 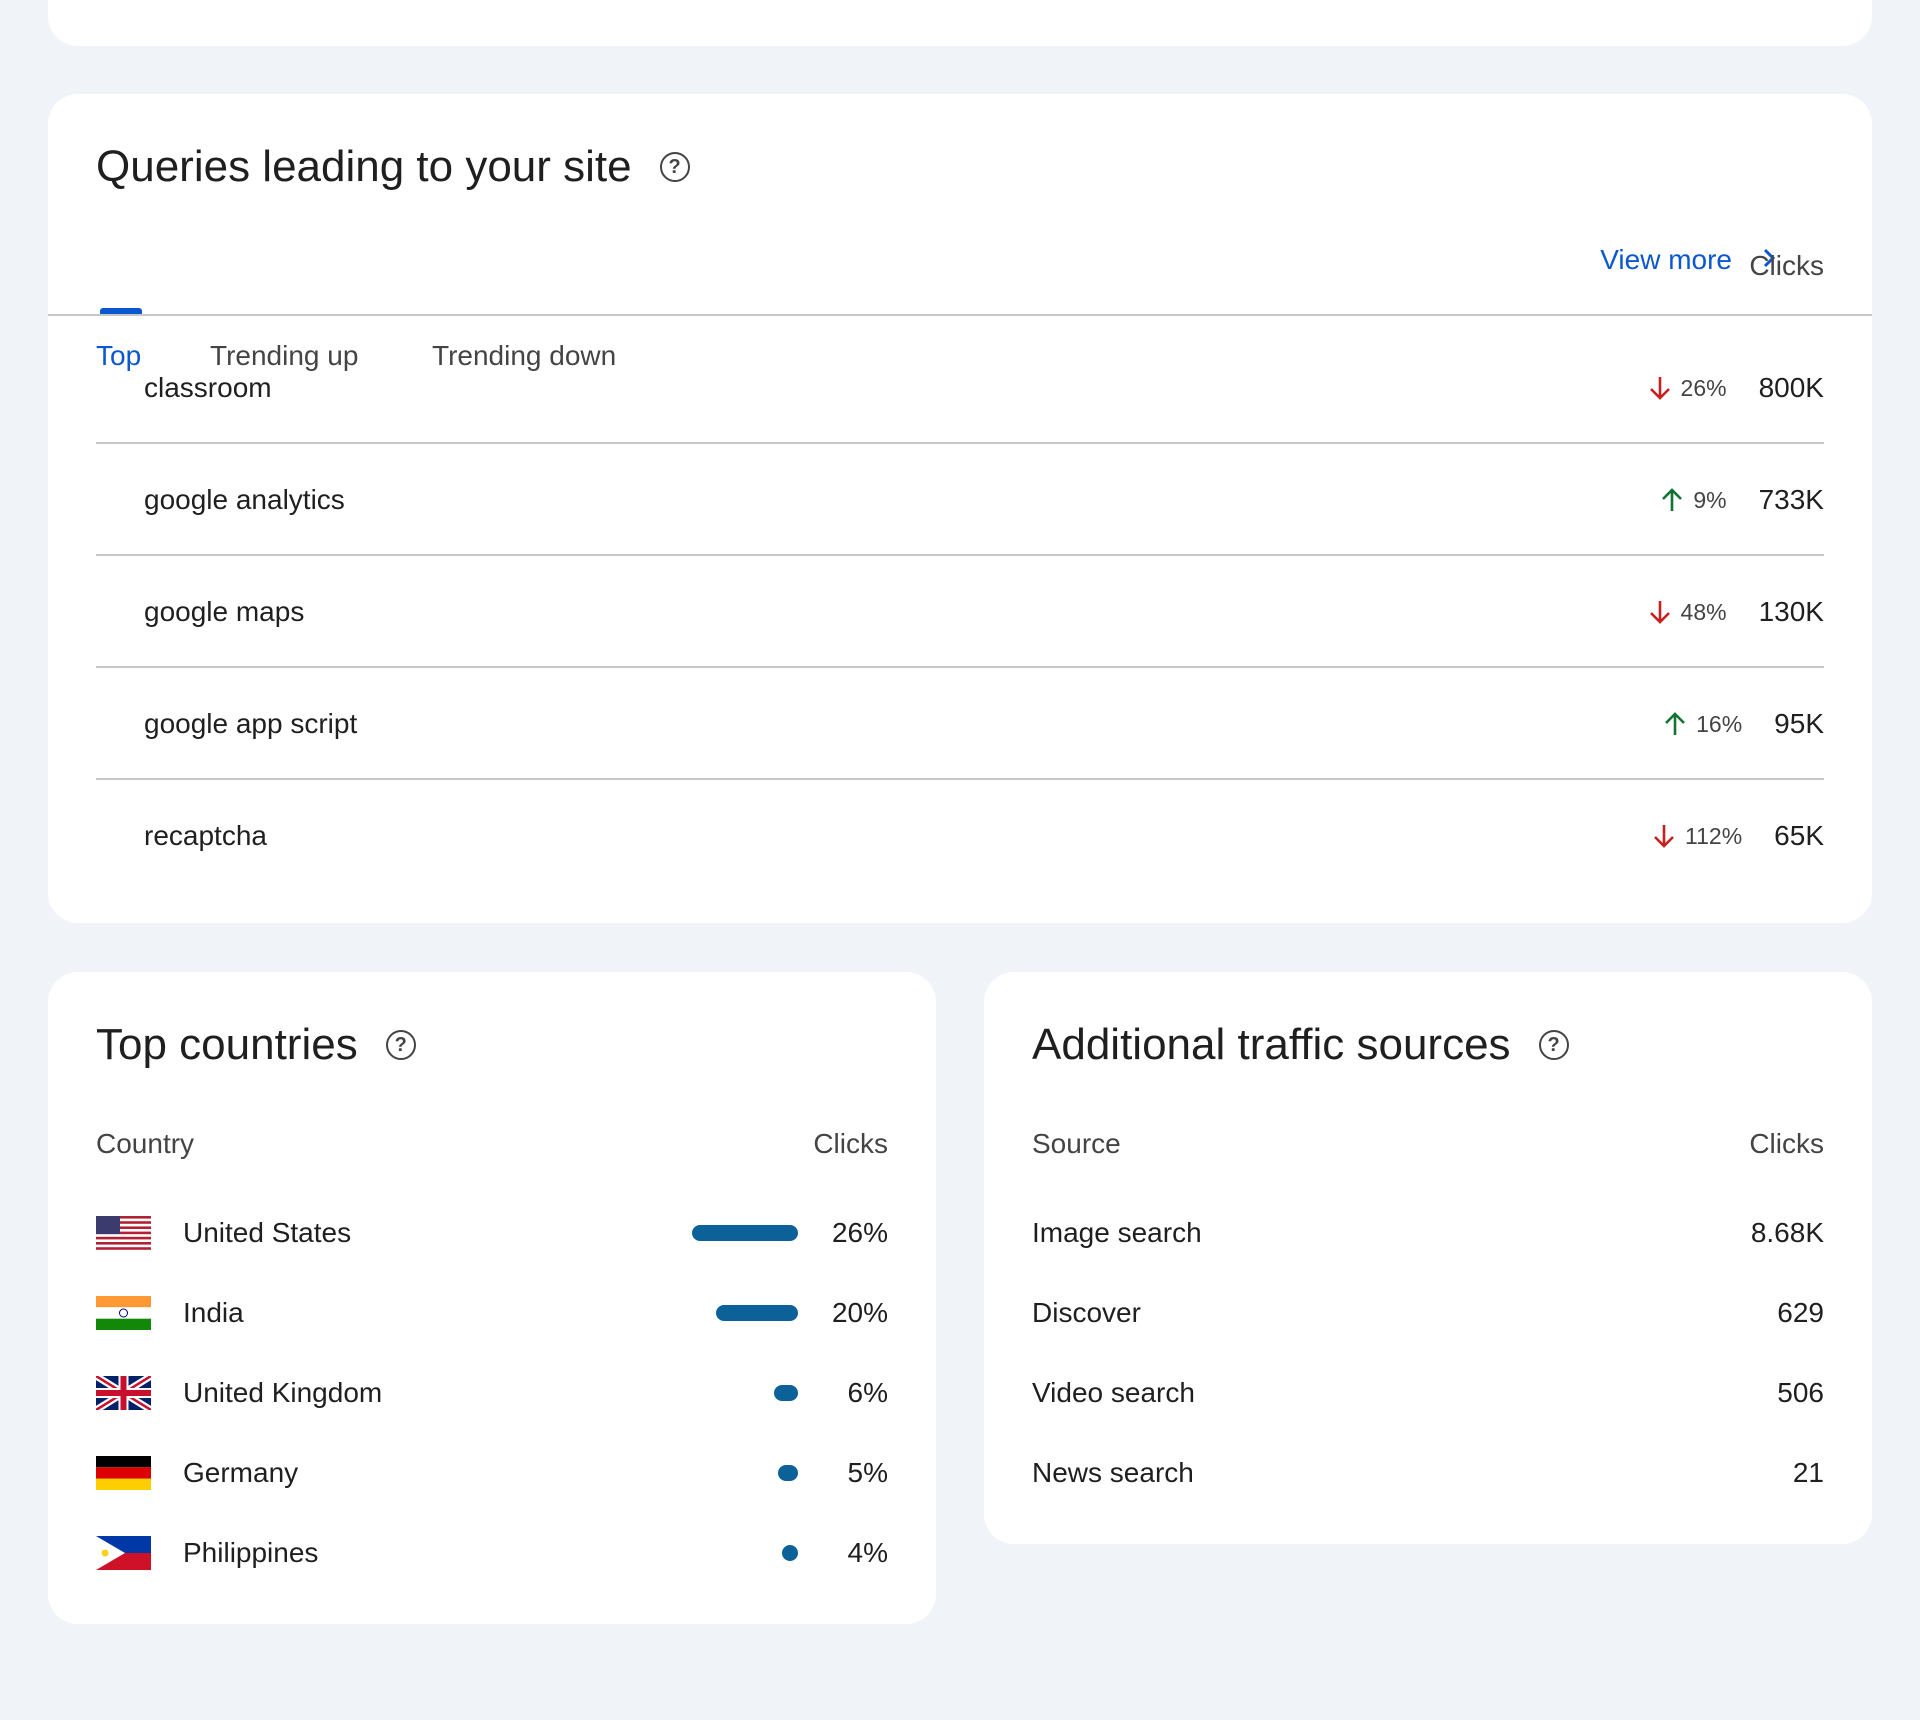 What do you see at coordinates (119, 355) in the screenshot?
I see `tab-top: Top` at bounding box center [119, 355].